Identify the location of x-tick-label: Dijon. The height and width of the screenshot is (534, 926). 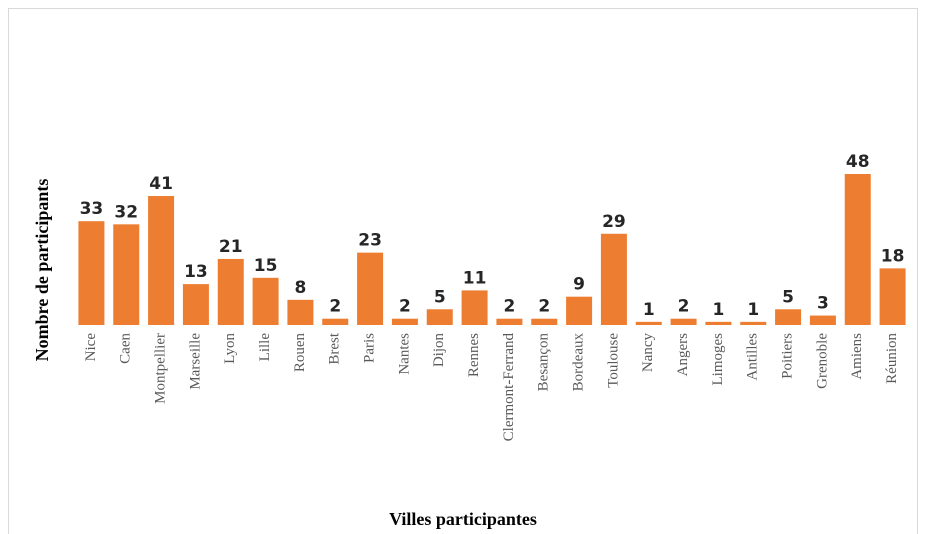
(439, 350).